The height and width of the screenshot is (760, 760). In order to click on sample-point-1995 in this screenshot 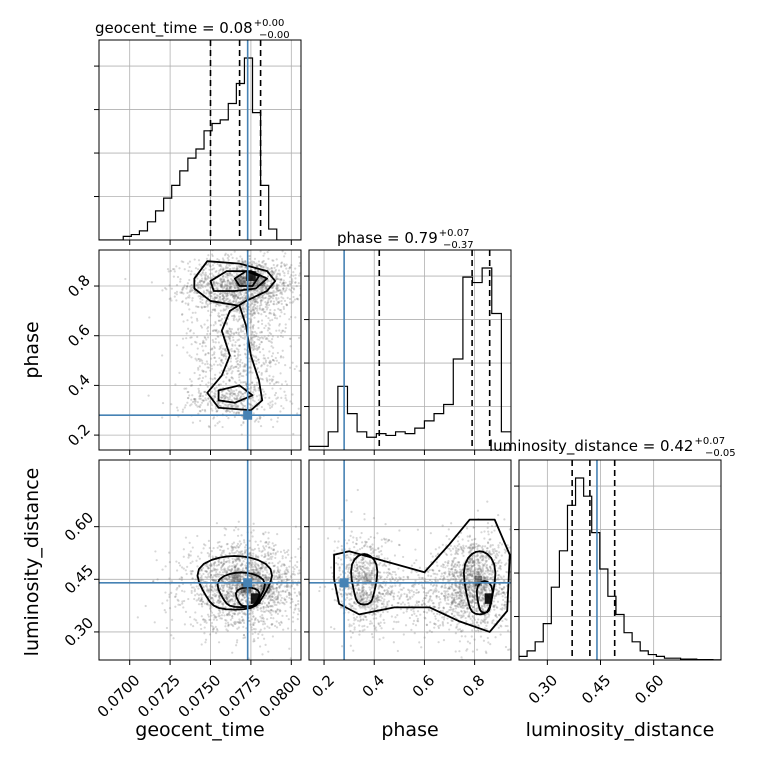, I will do `click(290, 338)`.